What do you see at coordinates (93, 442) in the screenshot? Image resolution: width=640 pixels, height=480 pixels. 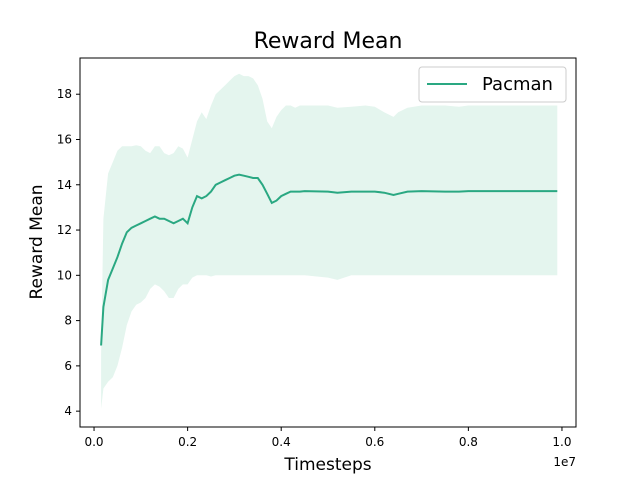 I see `x-tick-label: 0.0` at bounding box center [93, 442].